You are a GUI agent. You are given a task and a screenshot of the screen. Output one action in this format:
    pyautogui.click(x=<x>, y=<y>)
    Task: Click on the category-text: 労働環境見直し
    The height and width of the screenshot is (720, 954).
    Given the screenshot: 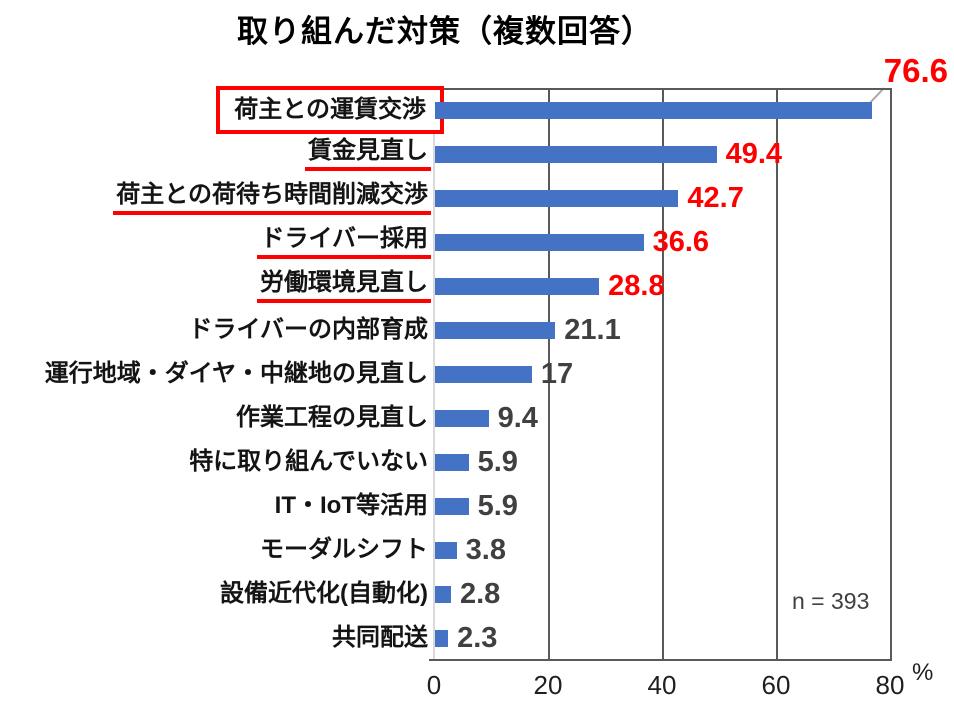 What is the action you would take?
    pyautogui.click(x=344, y=286)
    